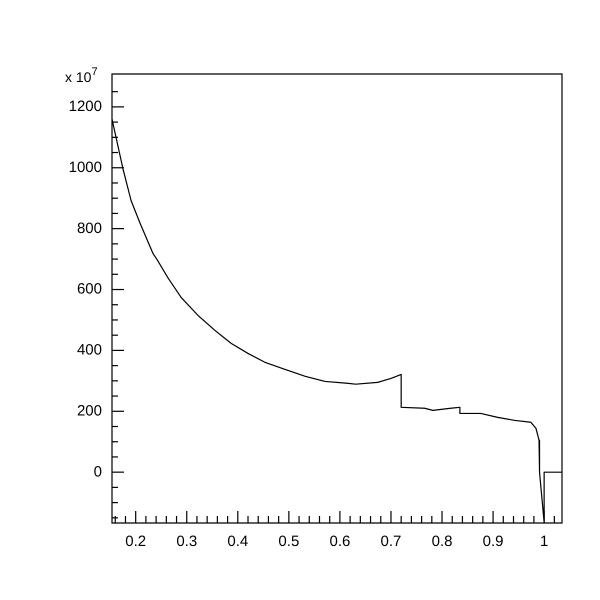 This screenshot has width=600, height=600. Describe the element at coordinates (187, 541) in the screenshot. I see `x-tick-label: 0.3` at that location.